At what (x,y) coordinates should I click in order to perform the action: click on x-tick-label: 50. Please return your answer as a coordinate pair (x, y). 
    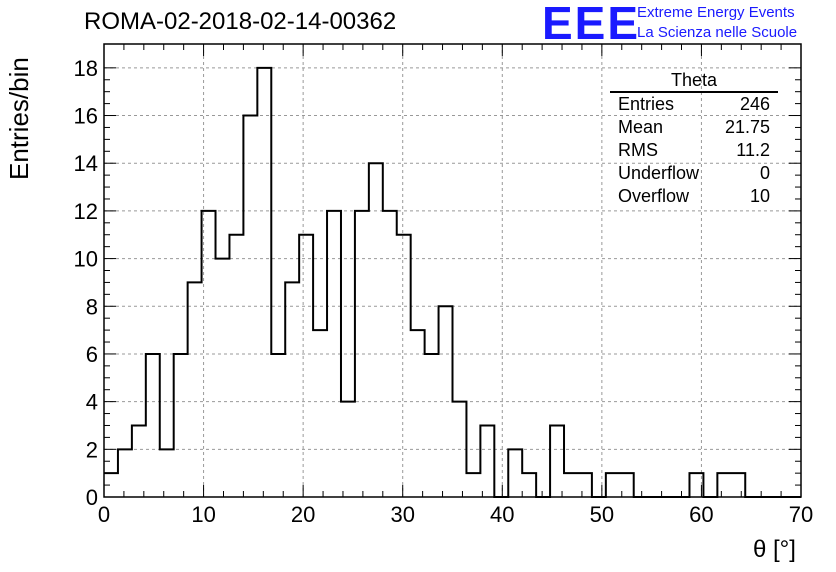
    Looking at the image, I should click on (602, 514).